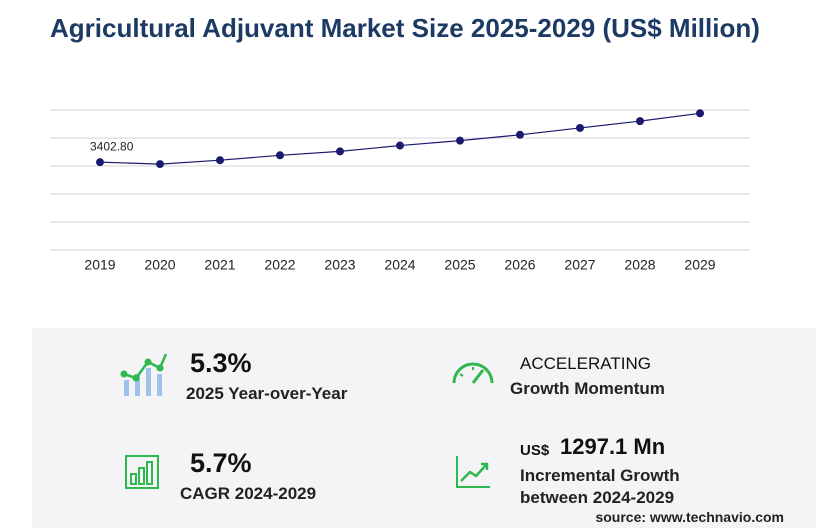 The width and height of the screenshot is (816, 528). I want to click on value-label: 3402.80, so click(112, 146).